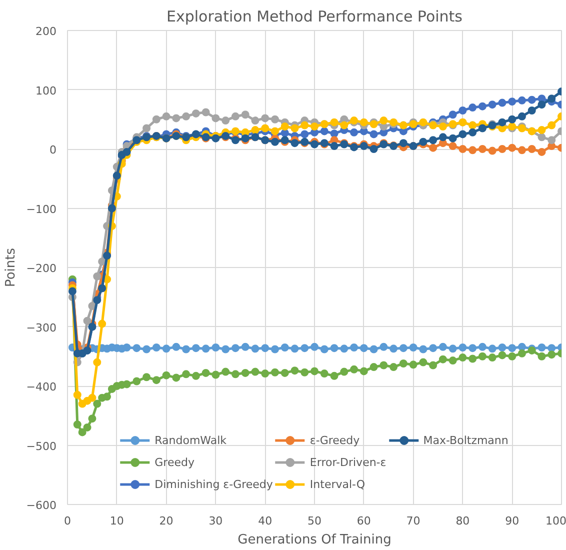 The image size is (566, 550). What do you see at coordinates (215, 521) in the screenshot?
I see `x-tick-label: 30` at bounding box center [215, 521].